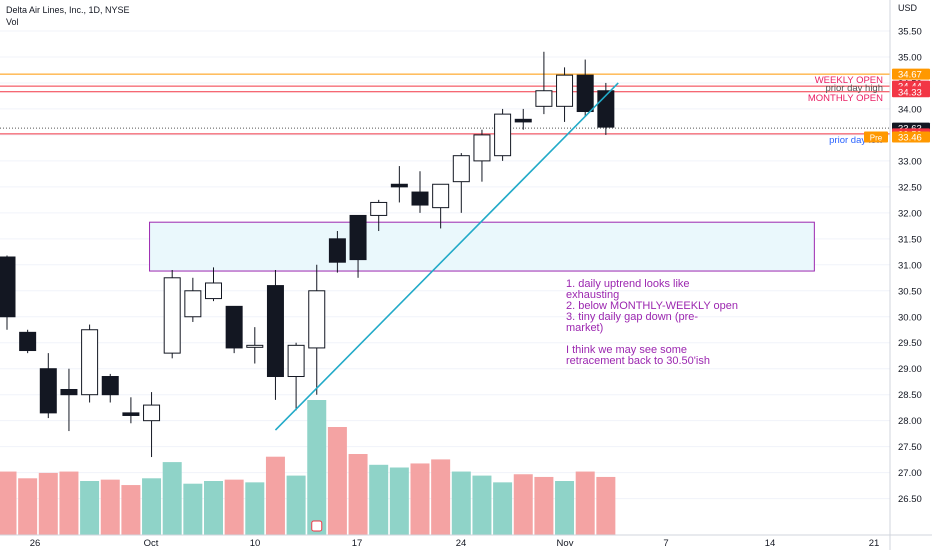 The width and height of the screenshot is (932, 550). What do you see at coordinates (910, 187) in the screenshot?
I see `y-tick-label: 32.50` at bounding box center [910, 187].